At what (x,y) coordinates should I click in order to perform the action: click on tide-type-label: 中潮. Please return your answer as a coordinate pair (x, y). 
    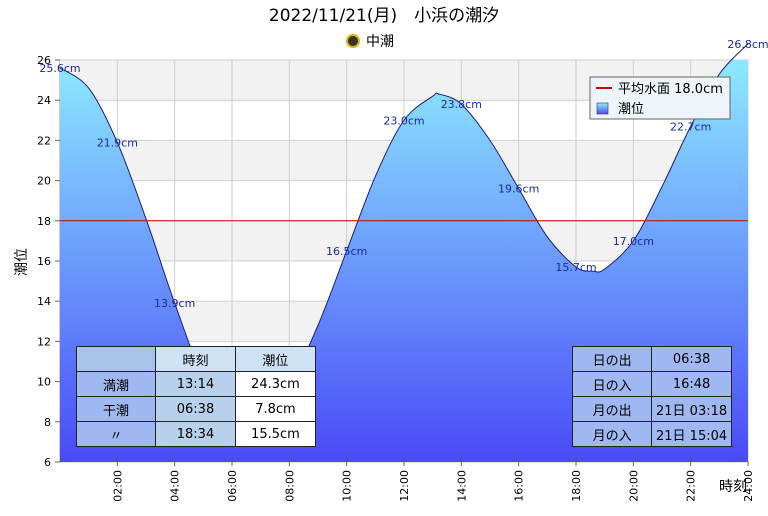
    Looking at the image, I should click on (380, 42).